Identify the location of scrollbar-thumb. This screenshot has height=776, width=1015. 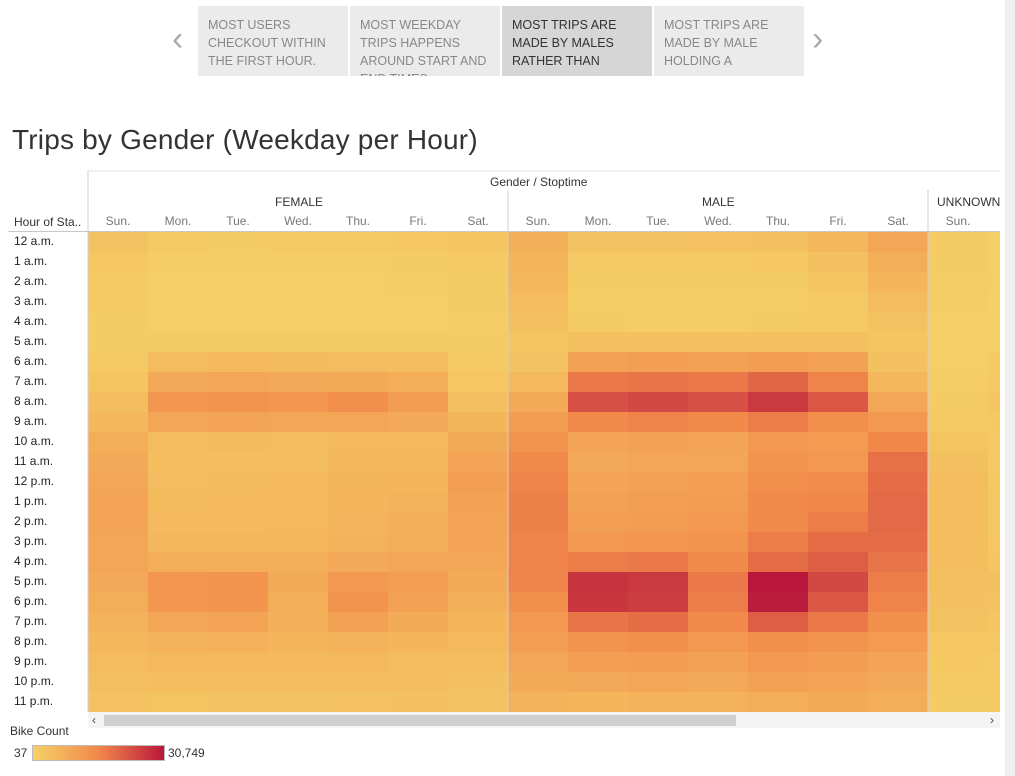
(420, 720).